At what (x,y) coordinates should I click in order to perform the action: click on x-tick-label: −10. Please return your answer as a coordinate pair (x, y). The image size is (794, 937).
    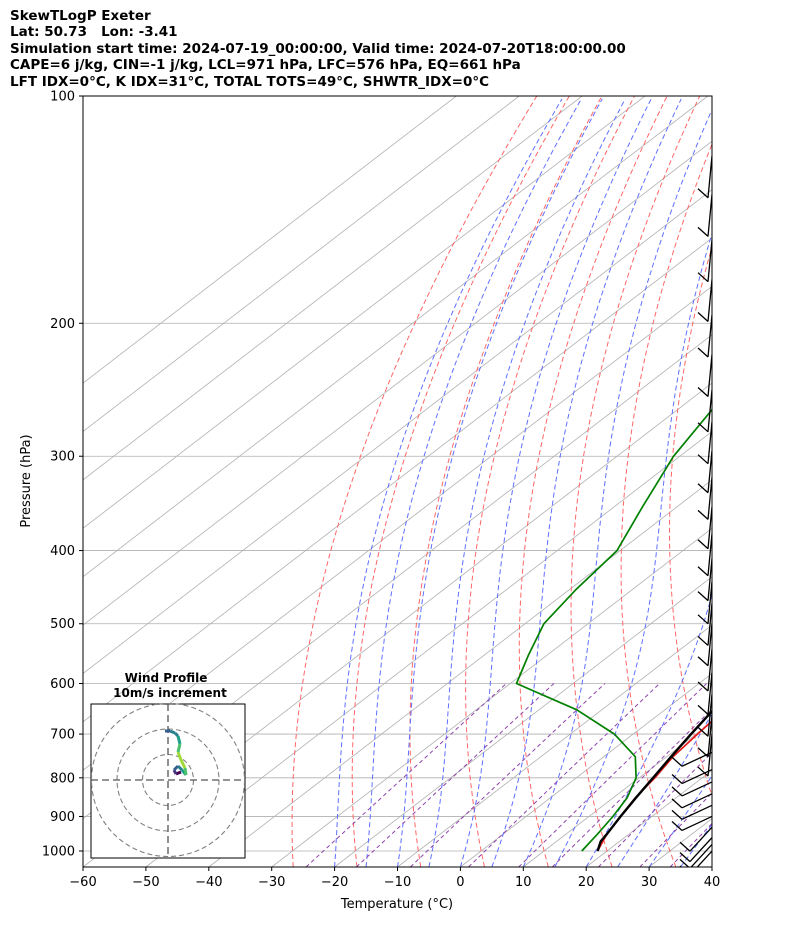
    Looking at the image, I should click on (397, 882).